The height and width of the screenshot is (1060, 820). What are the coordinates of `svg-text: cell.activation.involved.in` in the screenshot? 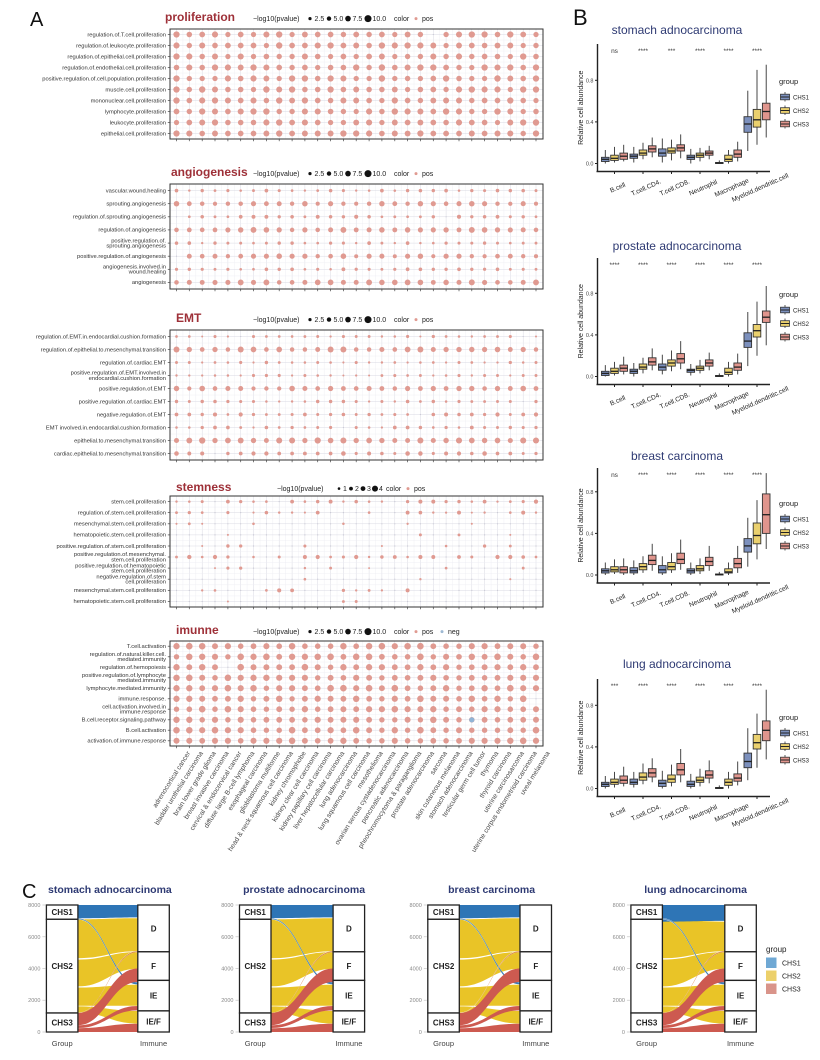 It's located at (134, 708).